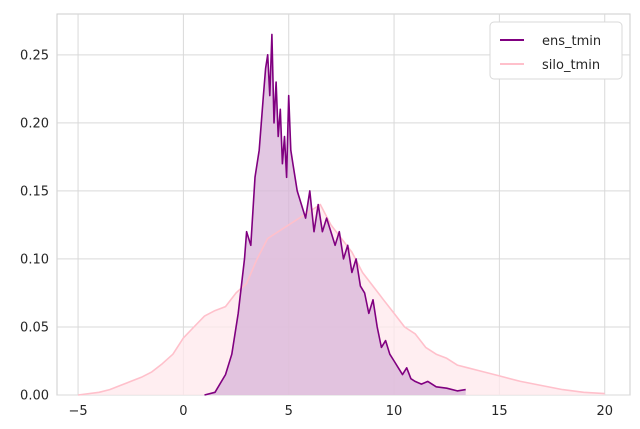 This screenshot has height=429, width=640. What do you see at coordinates (604, 411) in the screenshot?
I see `x-tick-label: 20` at bounding box center [604, 411].